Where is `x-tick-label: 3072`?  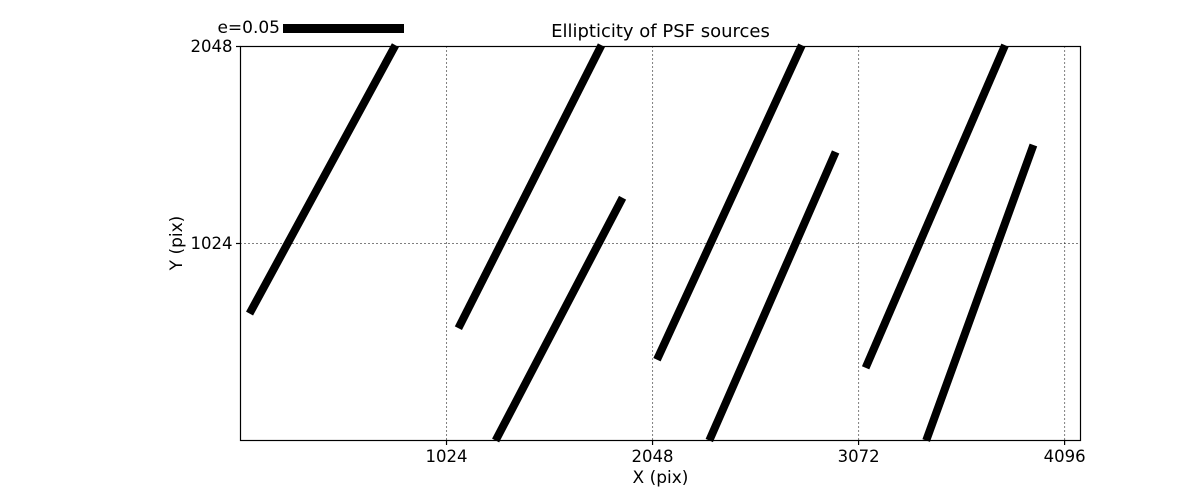
x-tick-label: 3072 is located at coordinates (859, 456).